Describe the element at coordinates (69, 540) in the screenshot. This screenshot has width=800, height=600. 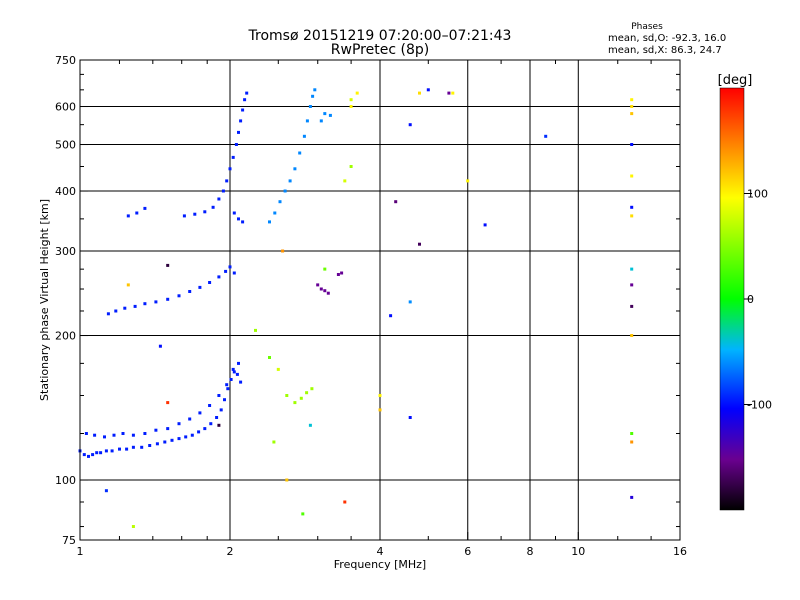
I see `y-tick-label: 75` at that location.